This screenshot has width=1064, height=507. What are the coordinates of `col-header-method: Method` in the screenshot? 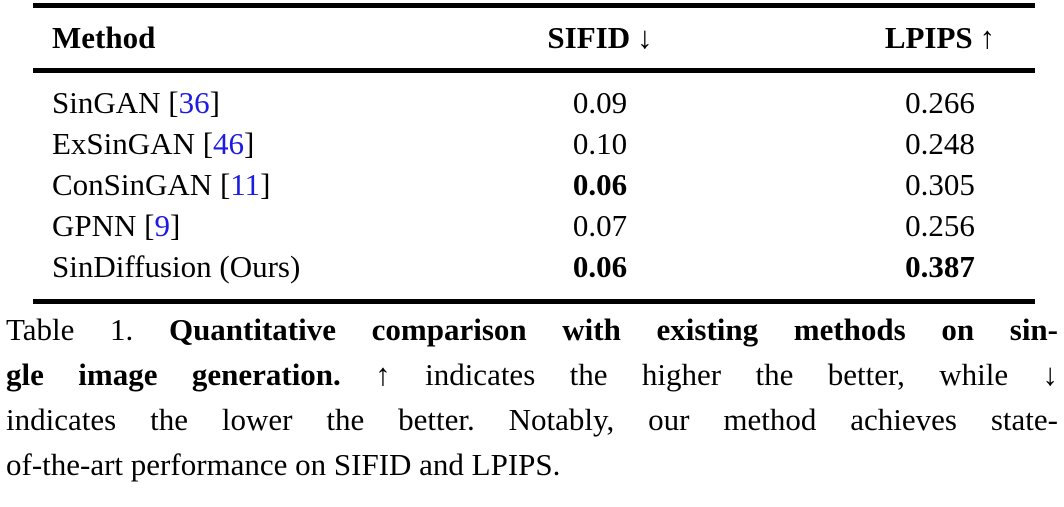 It's located at (256, 38).